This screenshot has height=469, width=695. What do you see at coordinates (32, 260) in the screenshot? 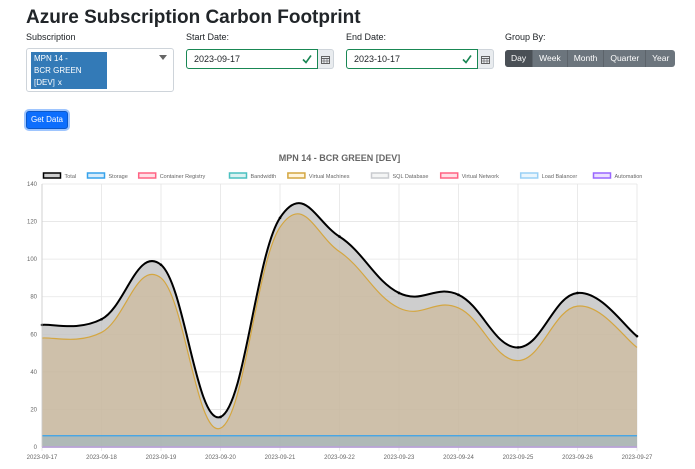
I see `y-tick-label: 100` at bounding box center [32, 260].